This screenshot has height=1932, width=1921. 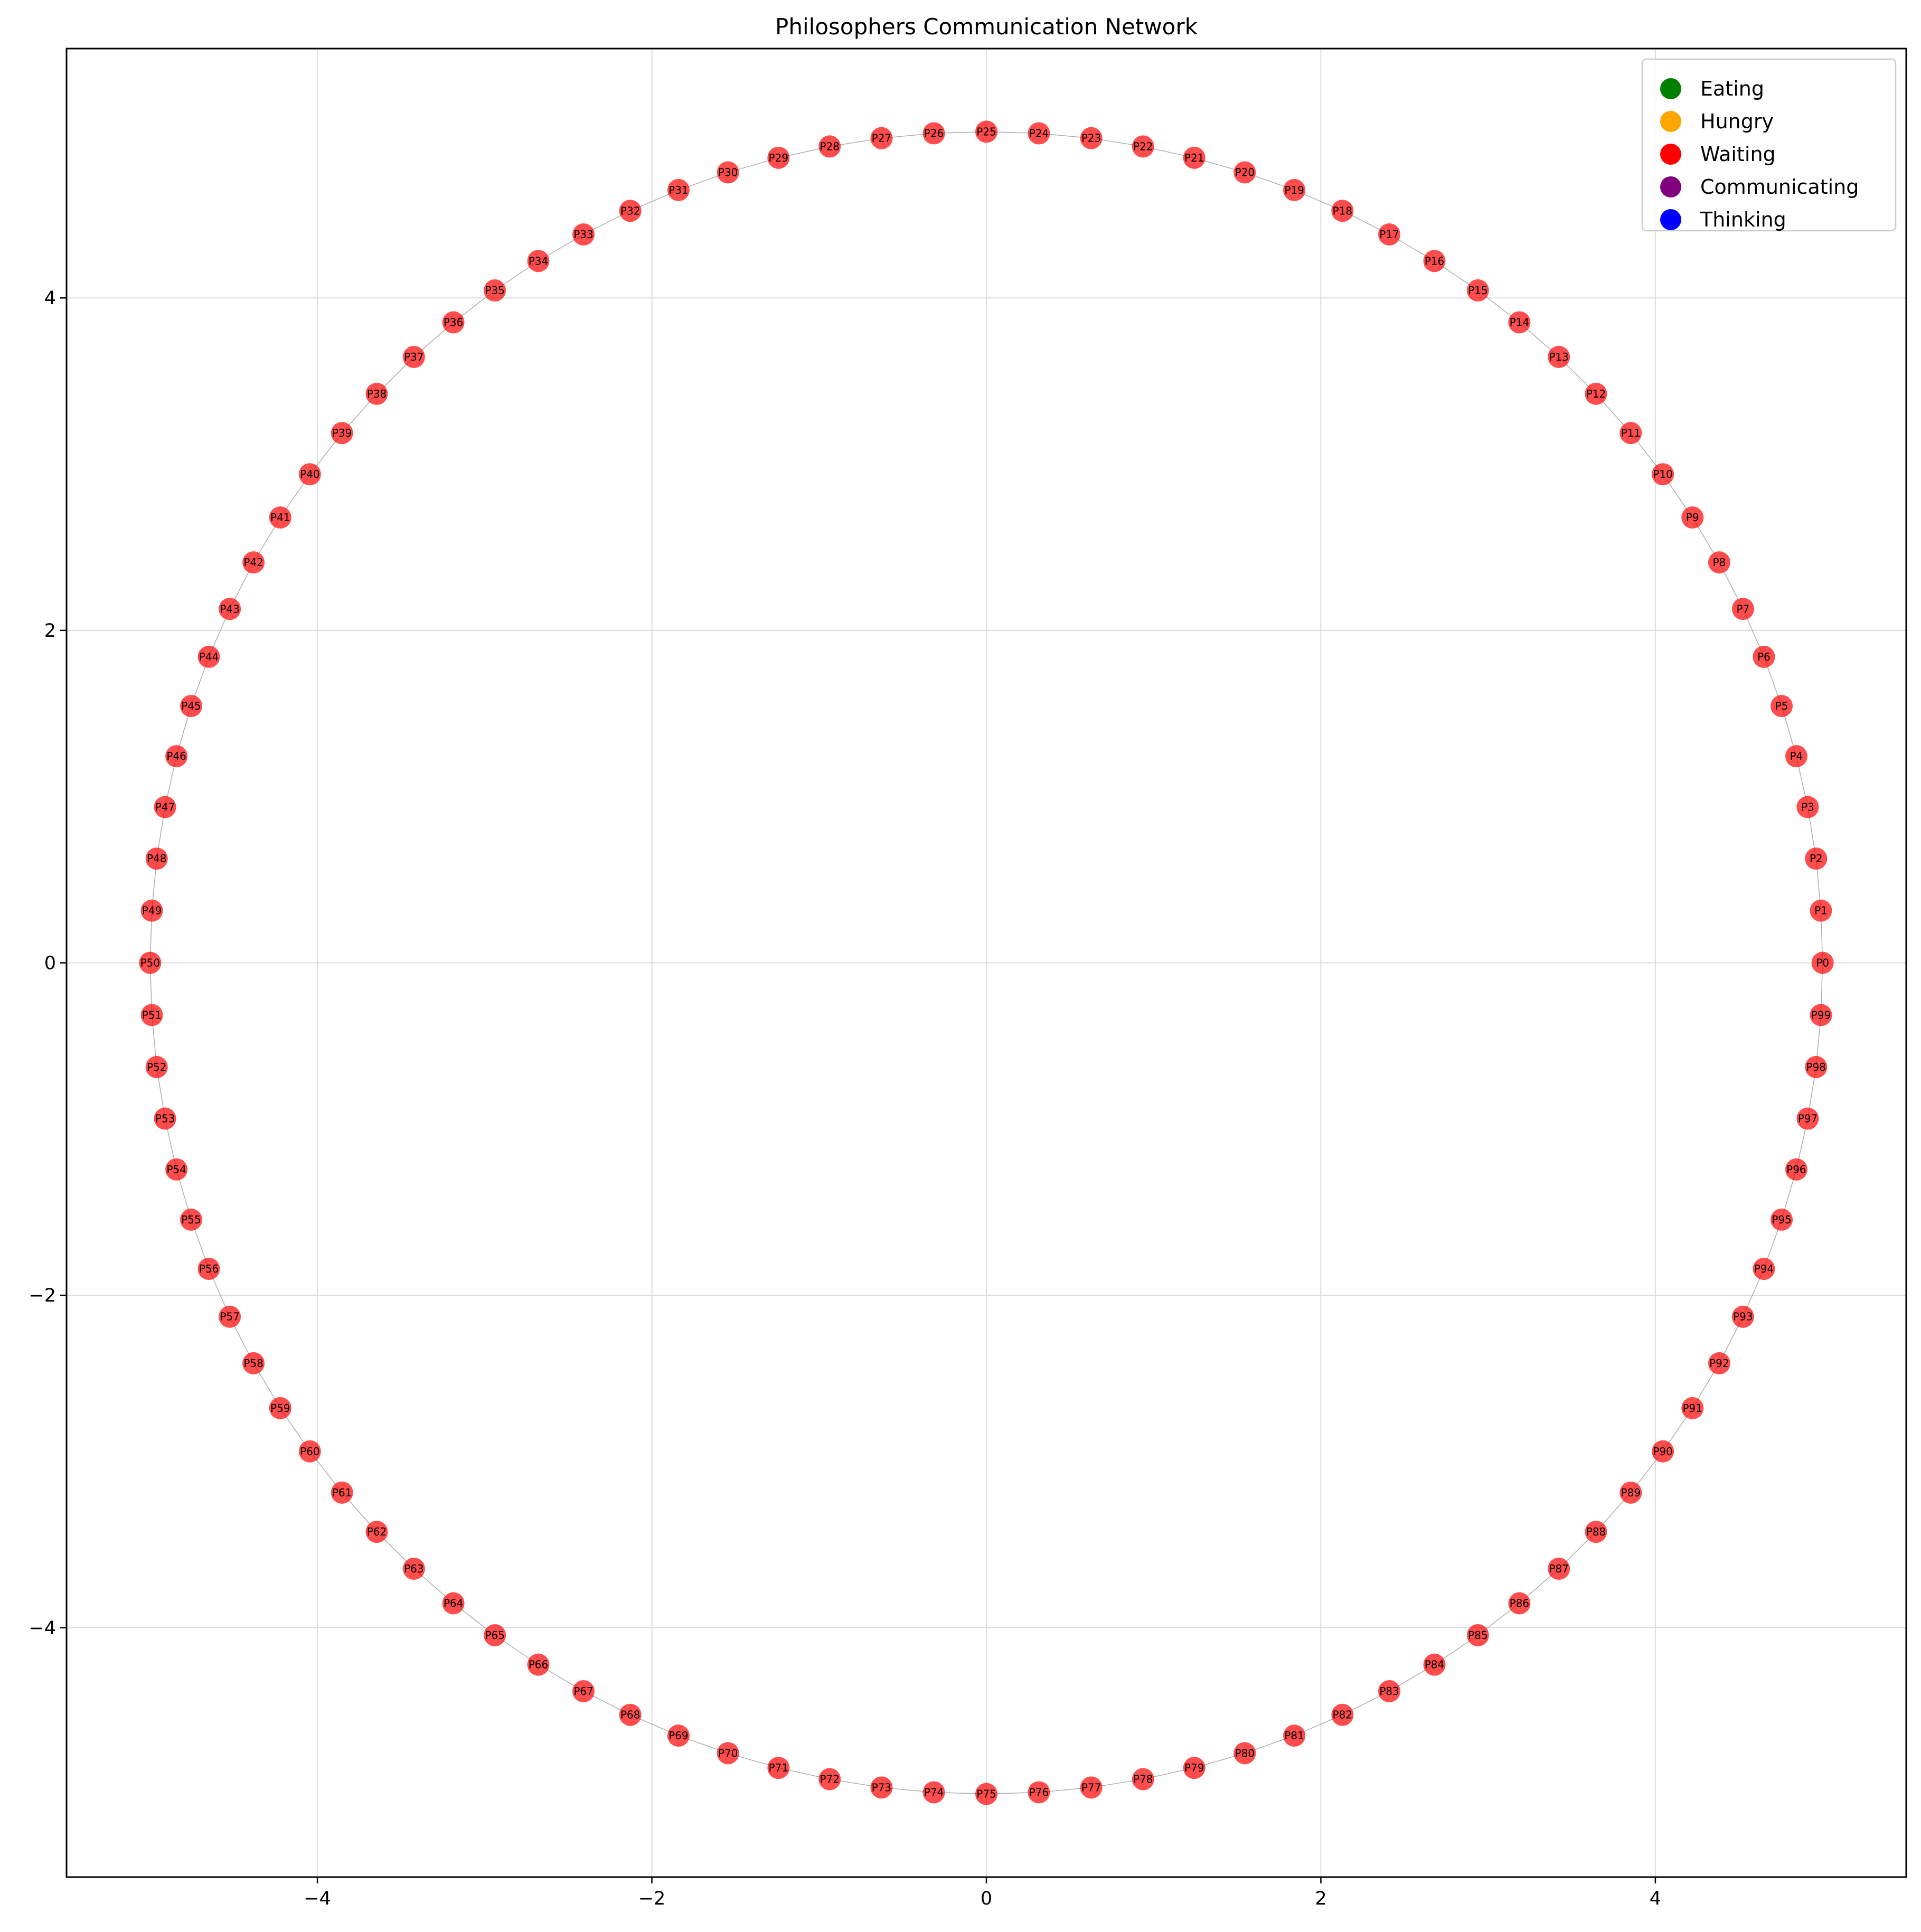 What do you see at coordinates (1434, 1665) in the screenshot?
I see `node-p84: P84` at bounding box center [1434, 1665].